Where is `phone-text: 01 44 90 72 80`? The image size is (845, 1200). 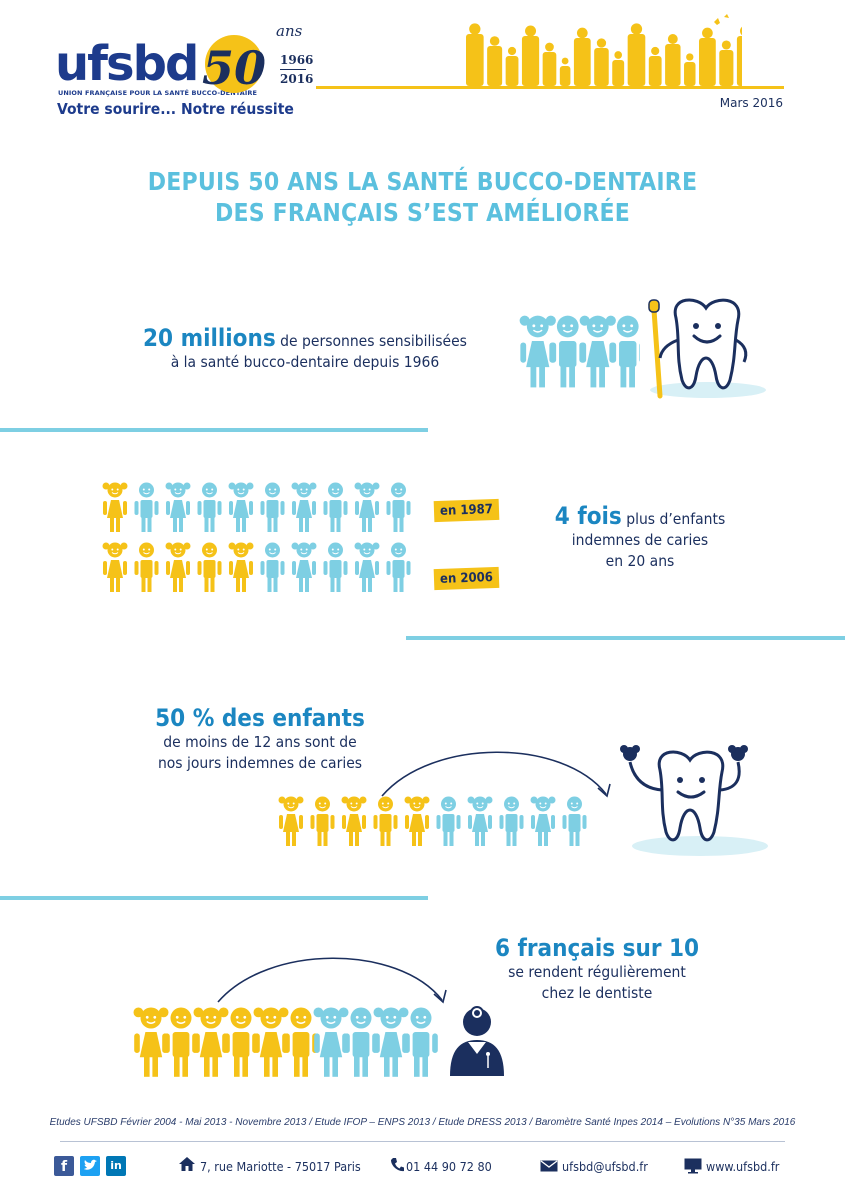 phone-text: 01 44 90 72 80 is located at coordinates (449, 1166).